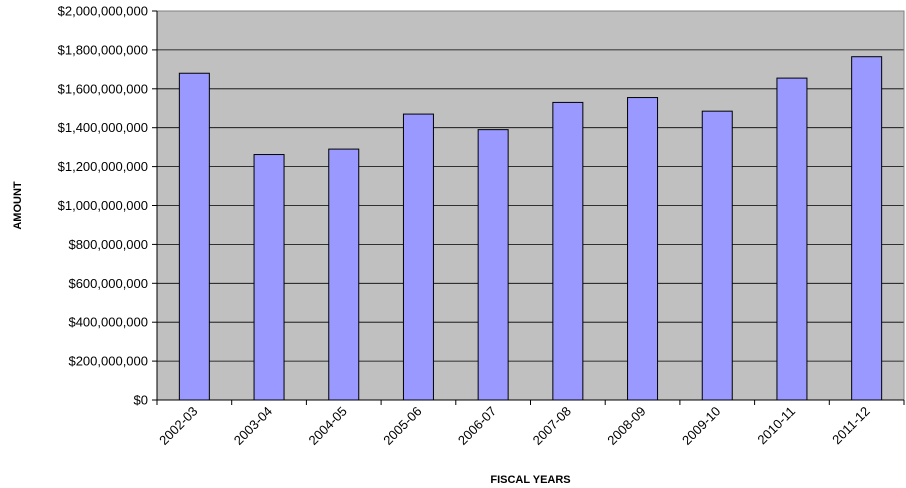 Image resolution: width=906 pixels, height=488 pixels. I want to click on y-tick-label: $0, so click(141, 400).